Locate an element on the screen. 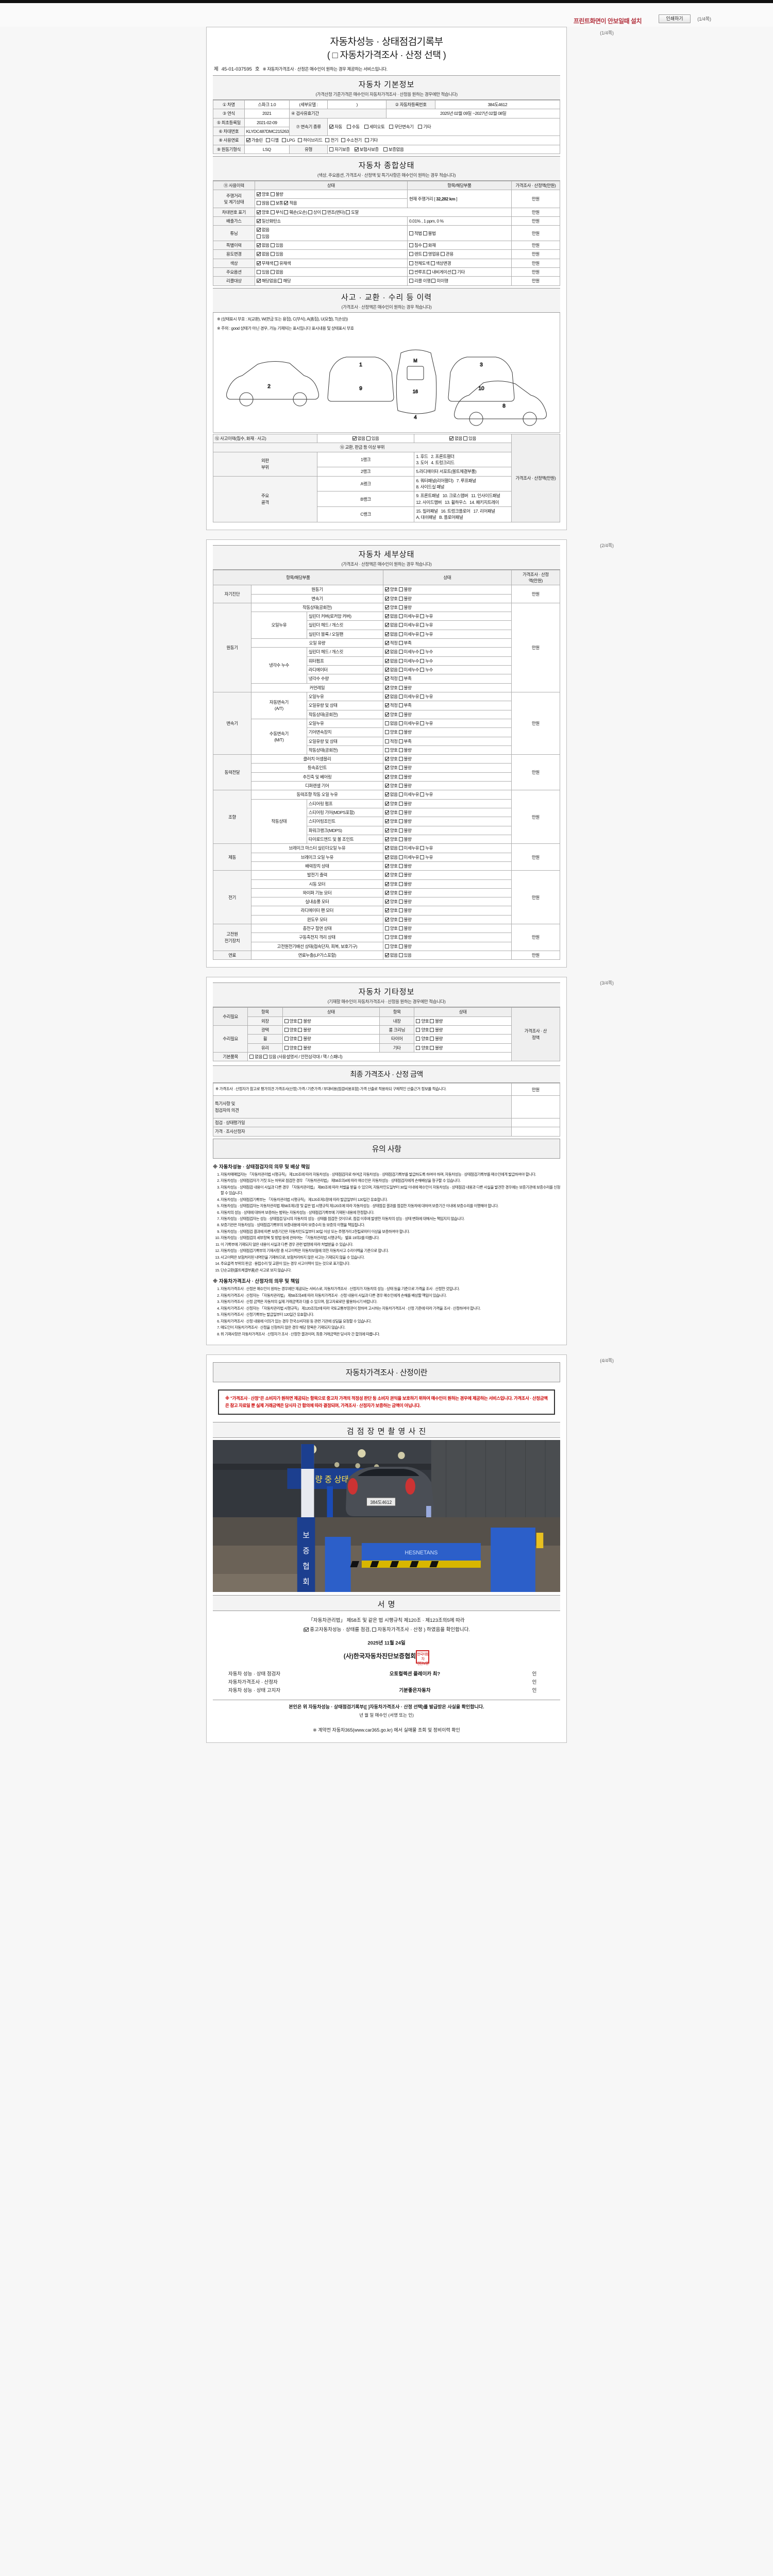 The width and height of the screenshot is (773, 2576). etc-o1-0: 양호 불량 is located at coordinates (331, 1021).